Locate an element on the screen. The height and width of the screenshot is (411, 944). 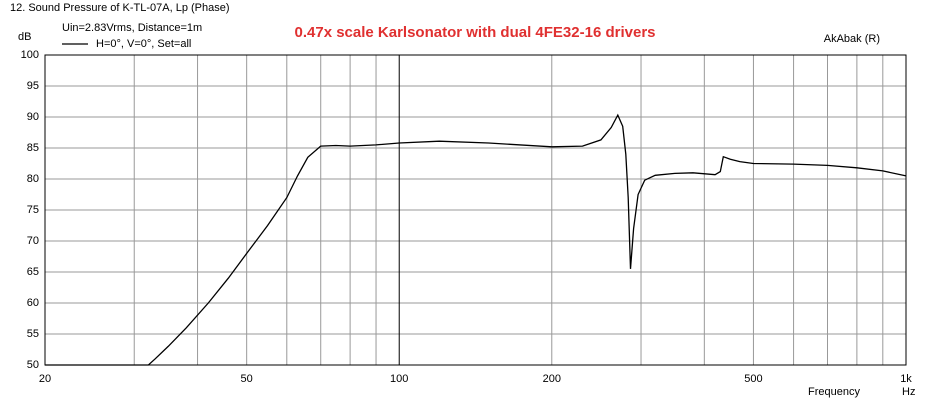
y-tick-label: 70 is located at coordinates (33, 241).